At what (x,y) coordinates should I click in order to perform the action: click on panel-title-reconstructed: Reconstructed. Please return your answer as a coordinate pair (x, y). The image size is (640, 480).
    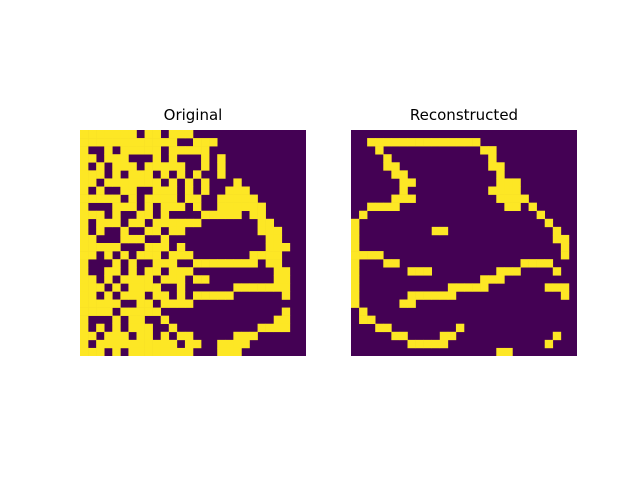
    Looking at the image, I should click on (464, 115).